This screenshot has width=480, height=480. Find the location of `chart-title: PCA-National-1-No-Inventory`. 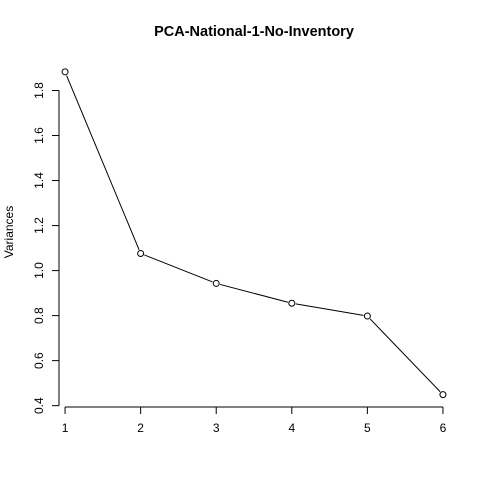

chart-title: PCA-National-1-No-Inventory is located at coordinates (254, 32).